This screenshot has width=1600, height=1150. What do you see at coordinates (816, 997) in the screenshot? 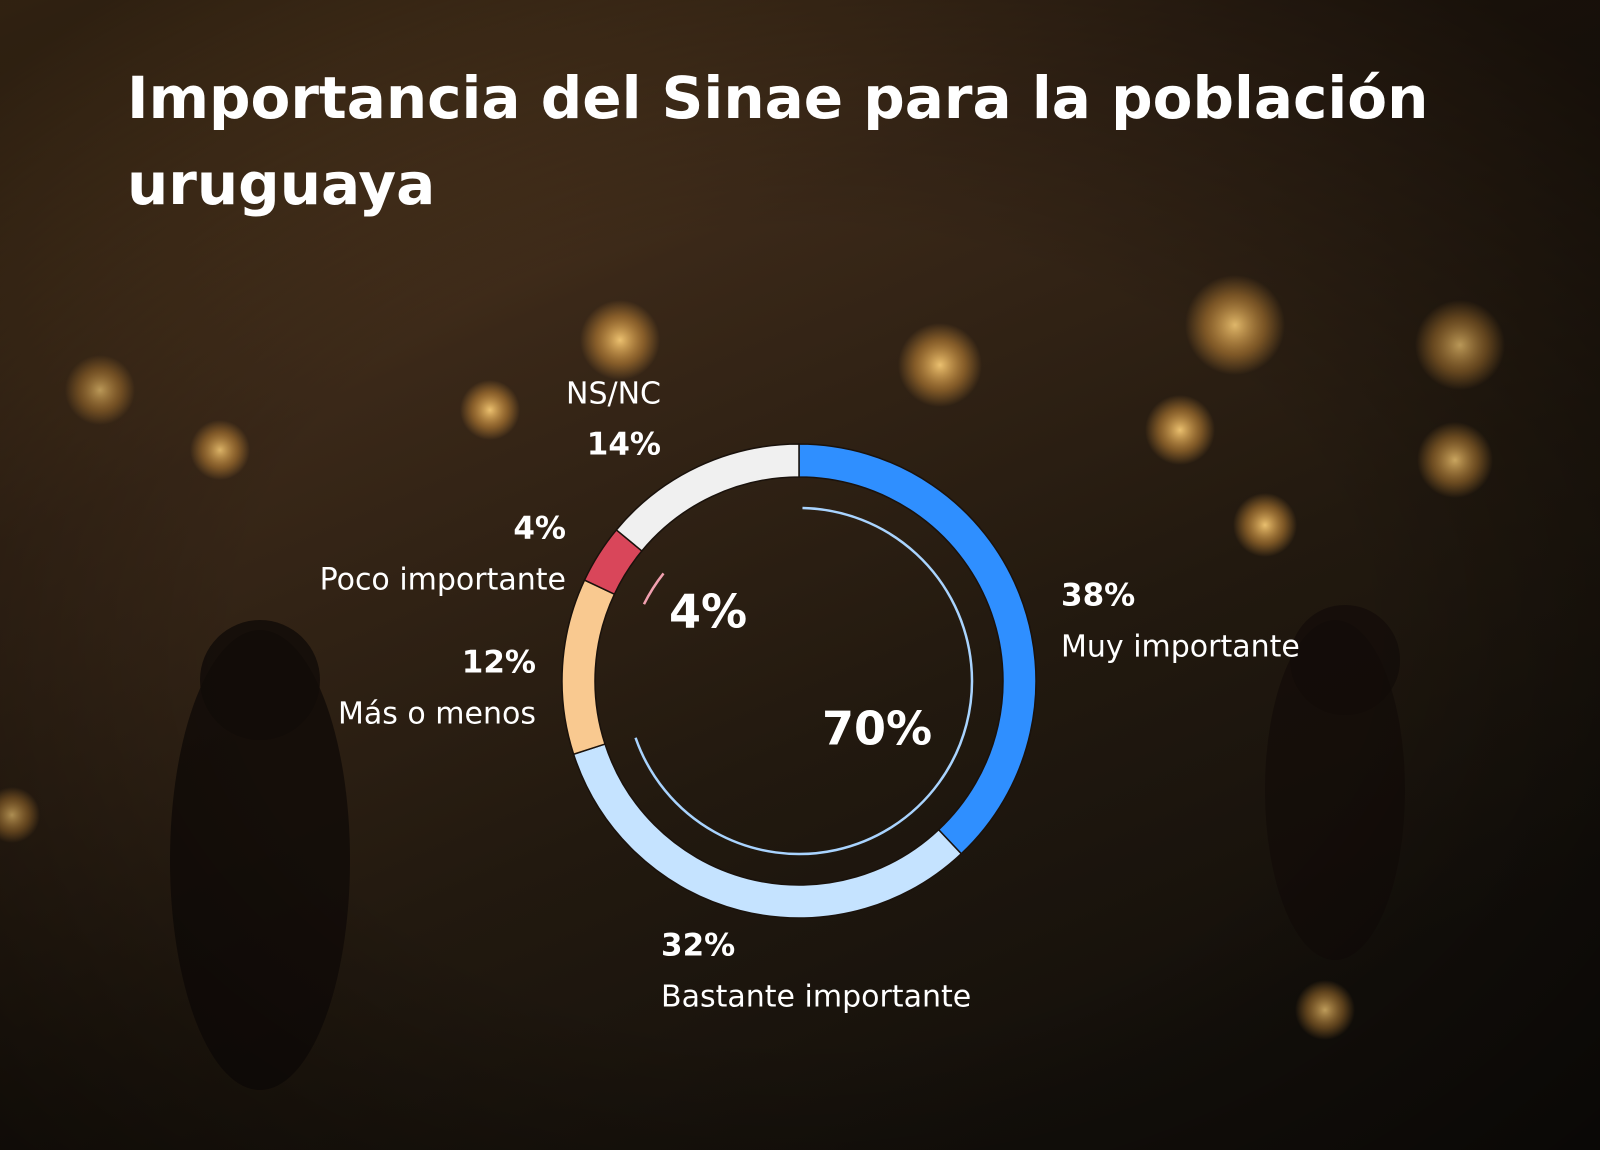
I see `category-label: Bastante importante` at bounding box center [816, 997].